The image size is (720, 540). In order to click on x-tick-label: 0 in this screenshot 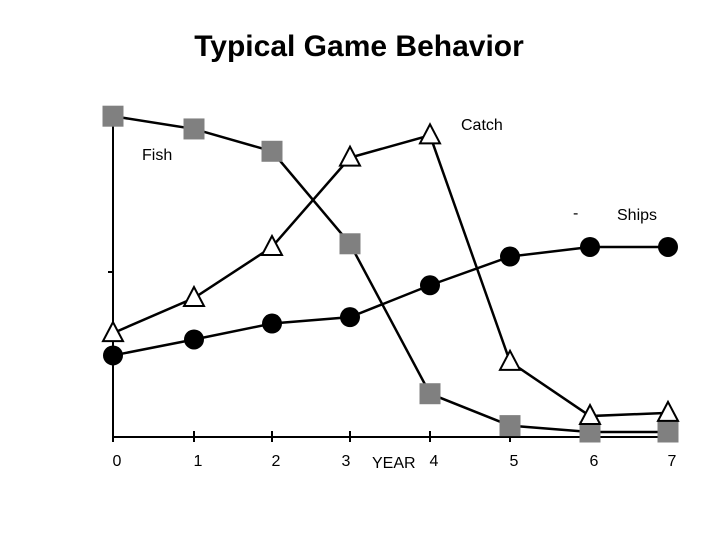, I will do `click(117, 461)`.